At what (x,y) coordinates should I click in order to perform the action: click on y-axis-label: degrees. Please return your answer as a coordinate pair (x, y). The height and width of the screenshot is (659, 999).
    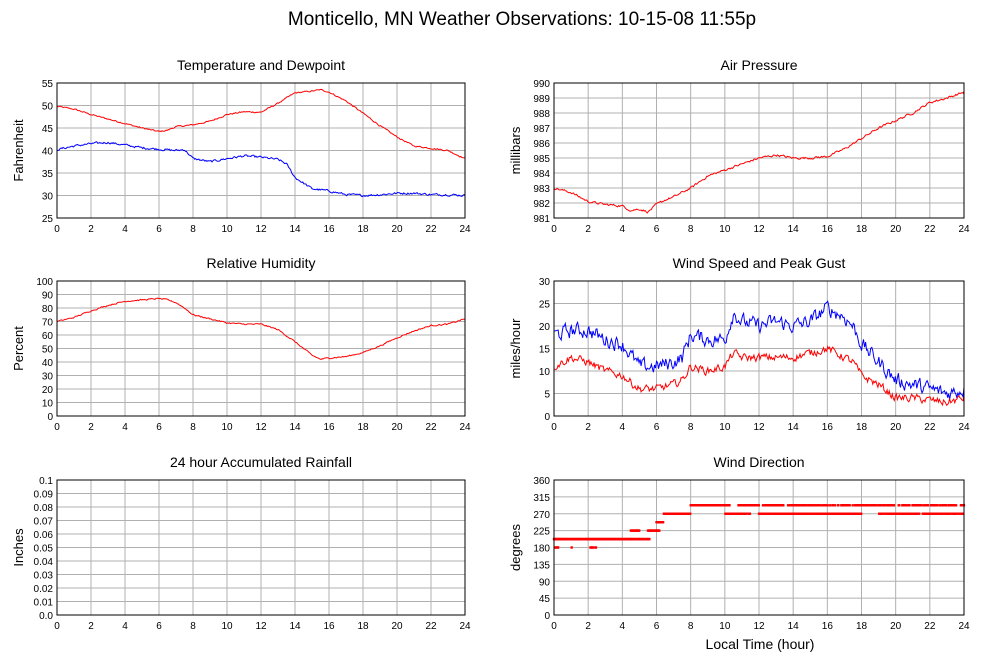
    Looking at the image, I should click on (515, 547).